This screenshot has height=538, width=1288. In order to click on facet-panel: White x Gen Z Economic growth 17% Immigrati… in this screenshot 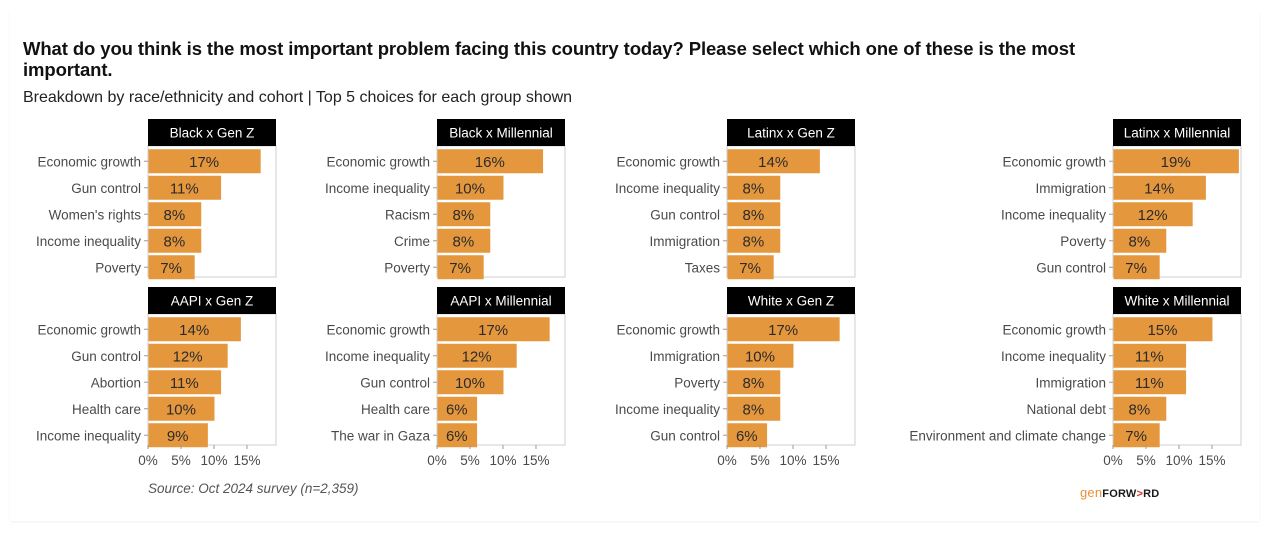, I will do `click(735, 377)`.